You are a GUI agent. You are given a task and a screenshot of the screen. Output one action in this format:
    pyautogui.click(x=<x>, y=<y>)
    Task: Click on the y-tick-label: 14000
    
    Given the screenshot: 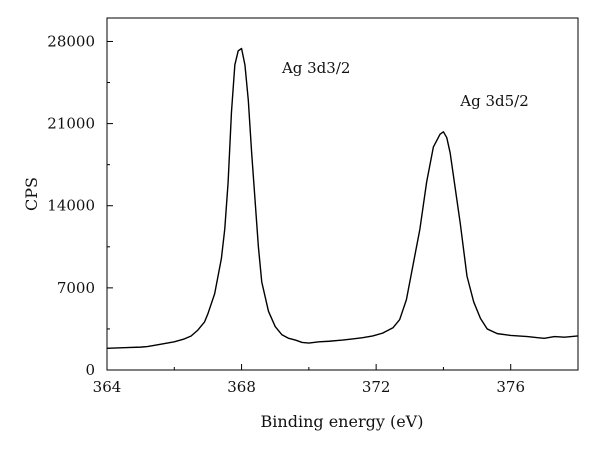 What is the action you would take?
    pyautogui.click(x=71, y=206)
    